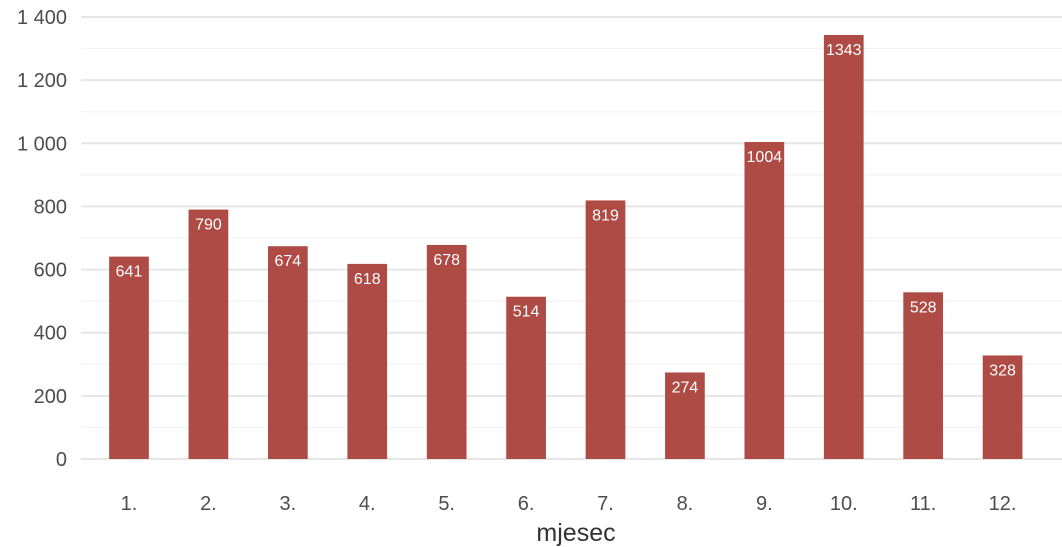  Describe the element at coordinates (61, 460) in the screenshot. I see `y-tick-label: 0` at that location.